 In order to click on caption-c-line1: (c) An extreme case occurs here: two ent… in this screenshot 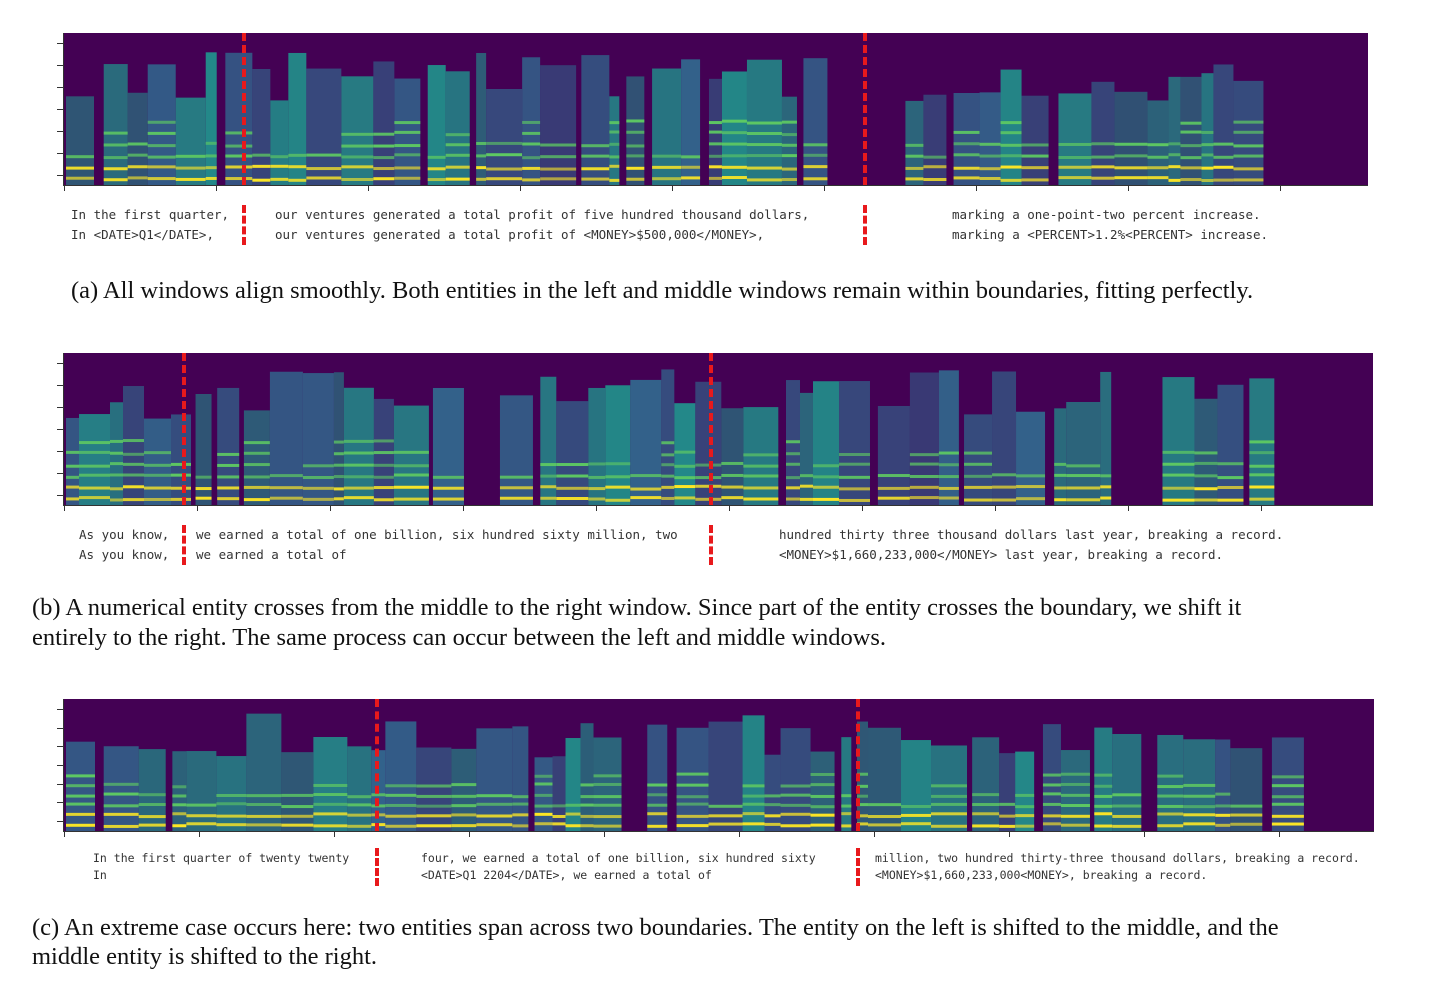, I will do `click(655, 927)`.